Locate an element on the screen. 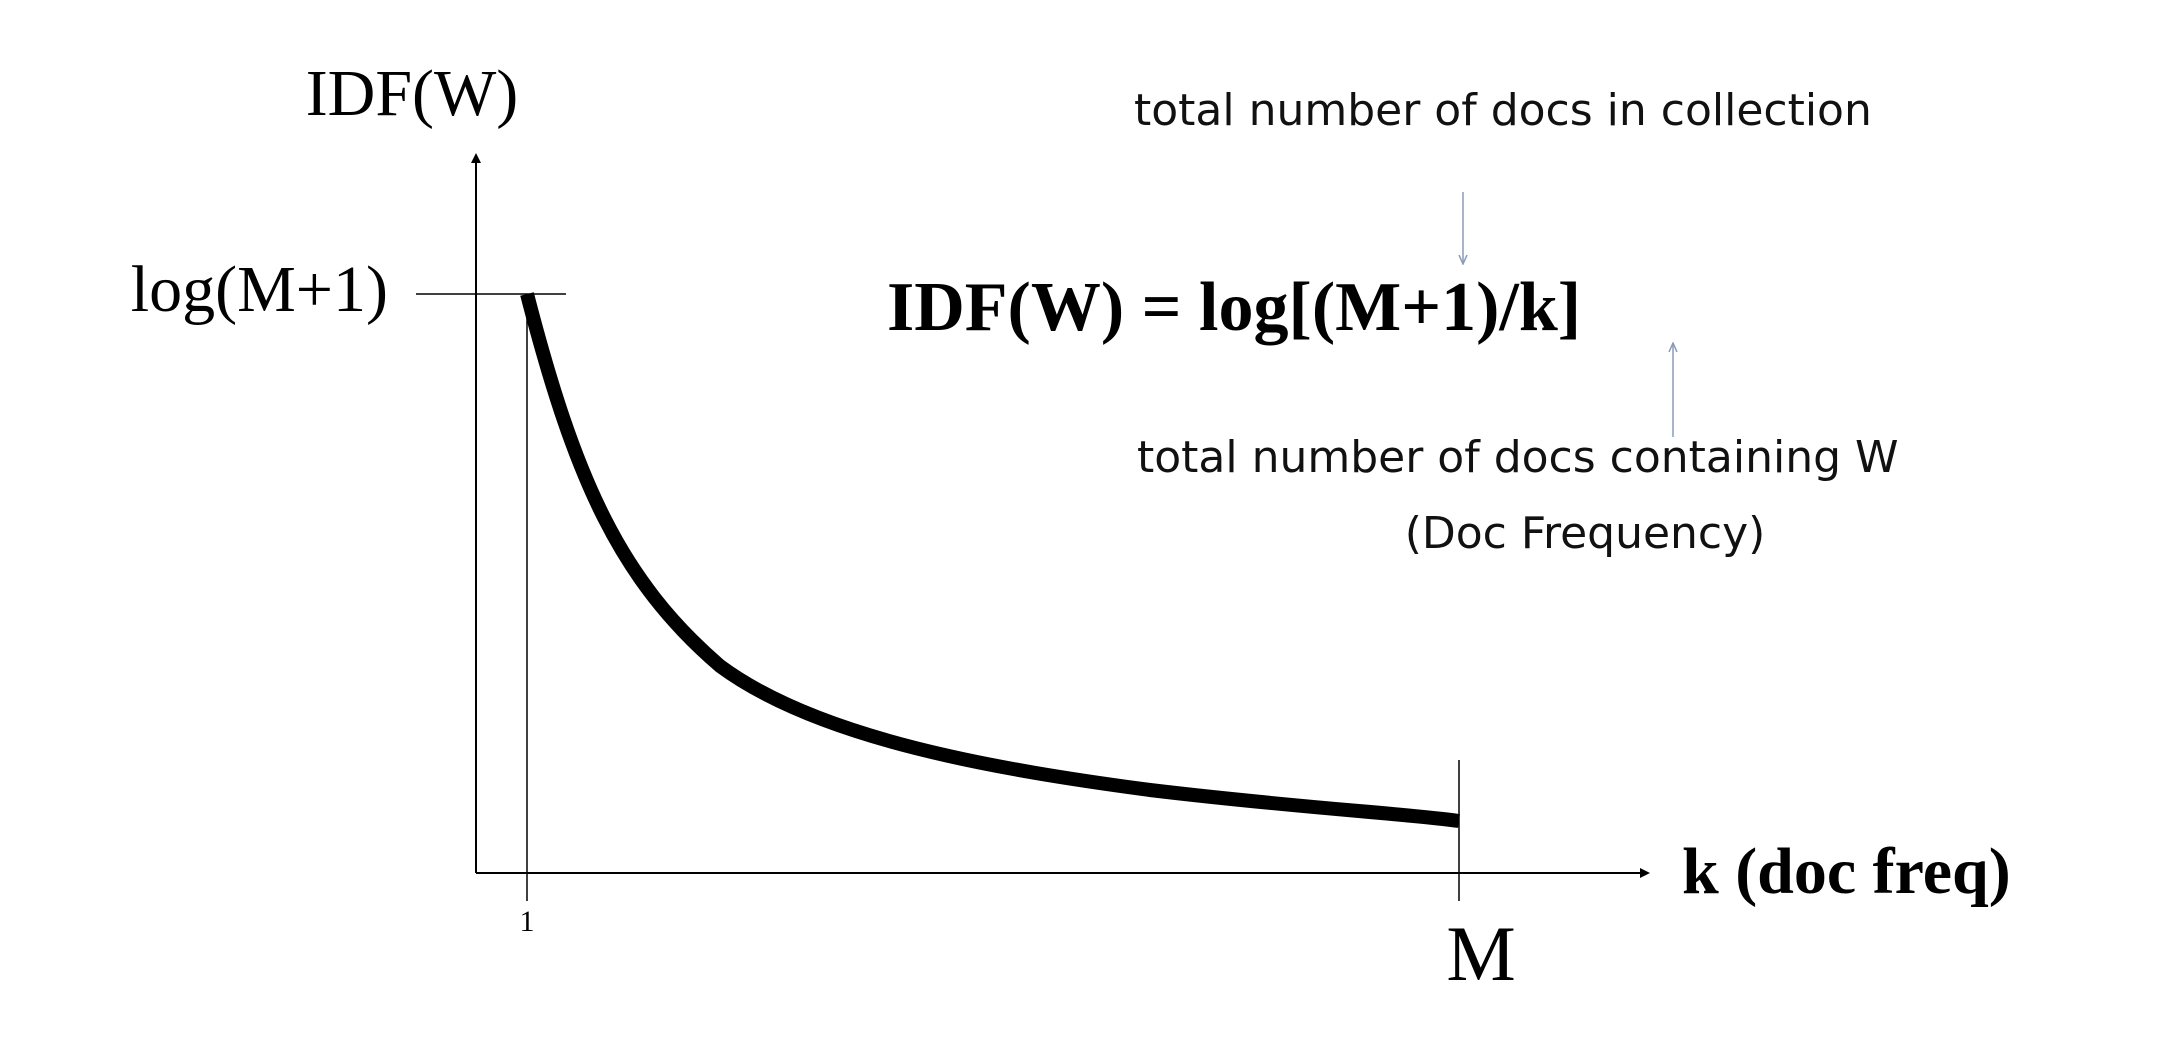 This screenshot has height=1045, width=2174. x-tick-label: 1 is located at coordinates (527, 921).